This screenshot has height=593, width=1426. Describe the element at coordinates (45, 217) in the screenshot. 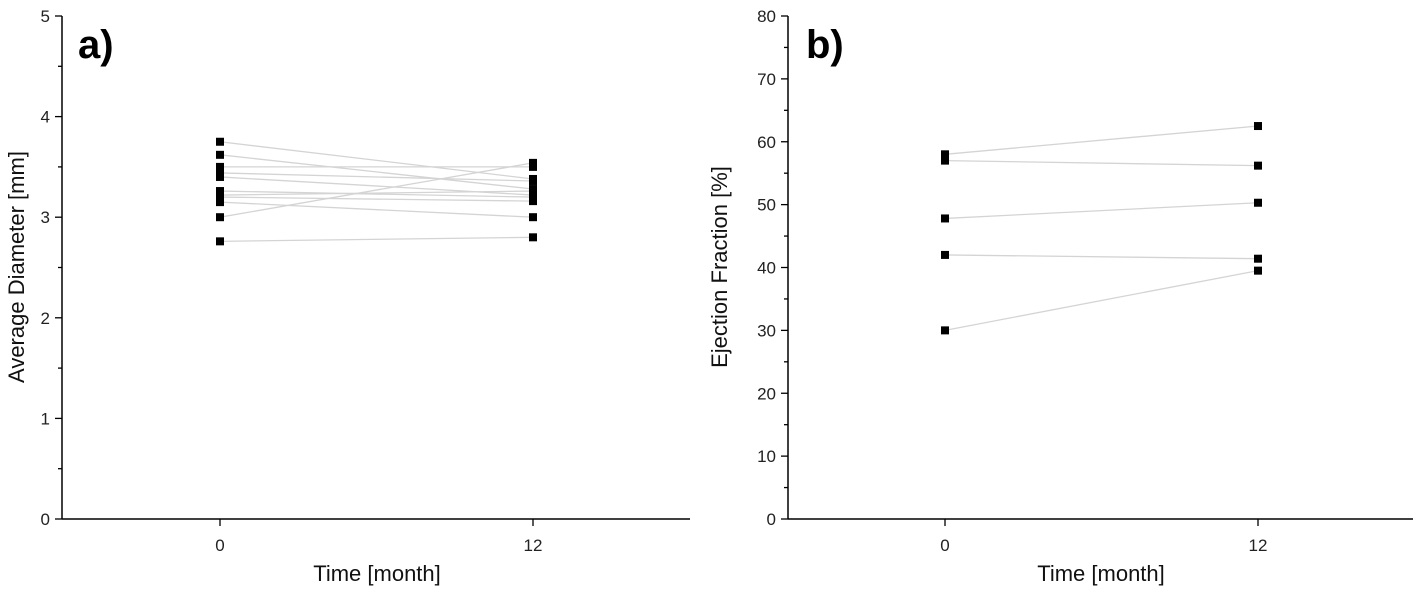

I see `y-tick-label: 3` at that location.